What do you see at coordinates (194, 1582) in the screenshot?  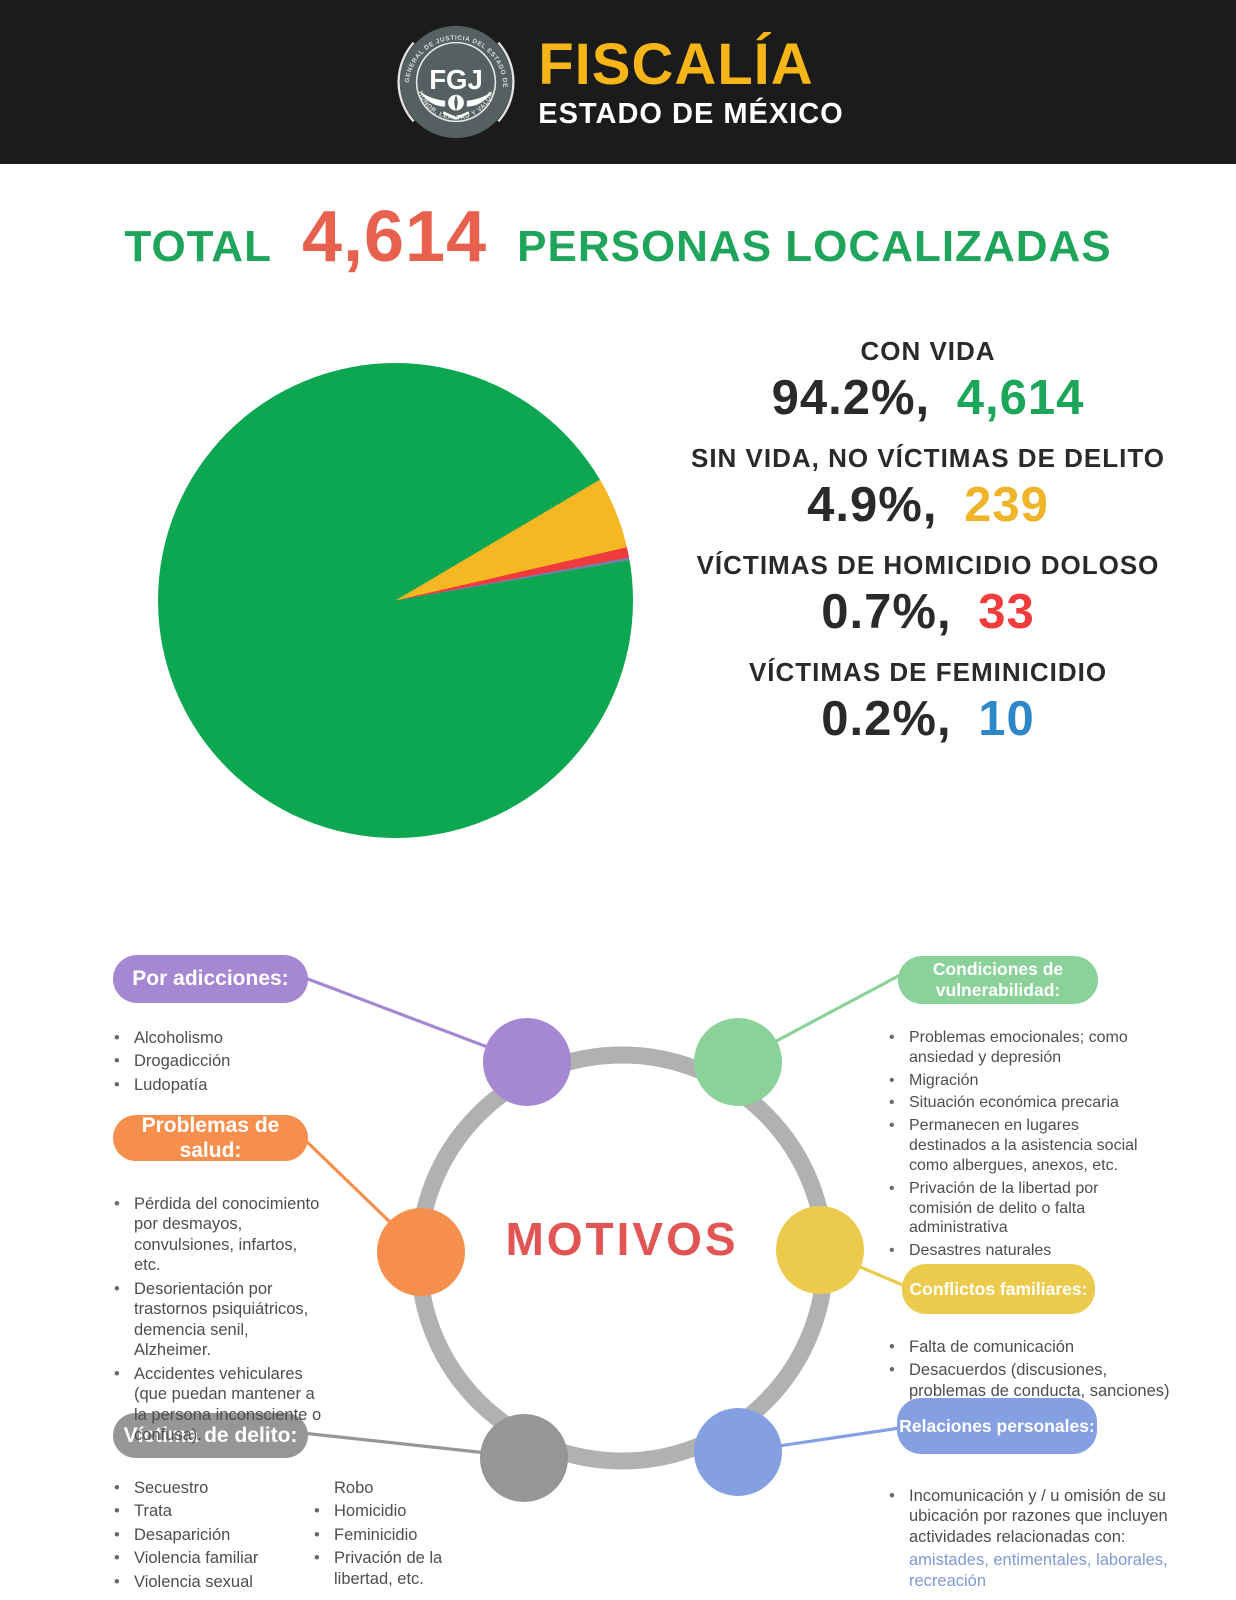 I see `list-item: Violencia sexual` at bounding box center [194, 1582].